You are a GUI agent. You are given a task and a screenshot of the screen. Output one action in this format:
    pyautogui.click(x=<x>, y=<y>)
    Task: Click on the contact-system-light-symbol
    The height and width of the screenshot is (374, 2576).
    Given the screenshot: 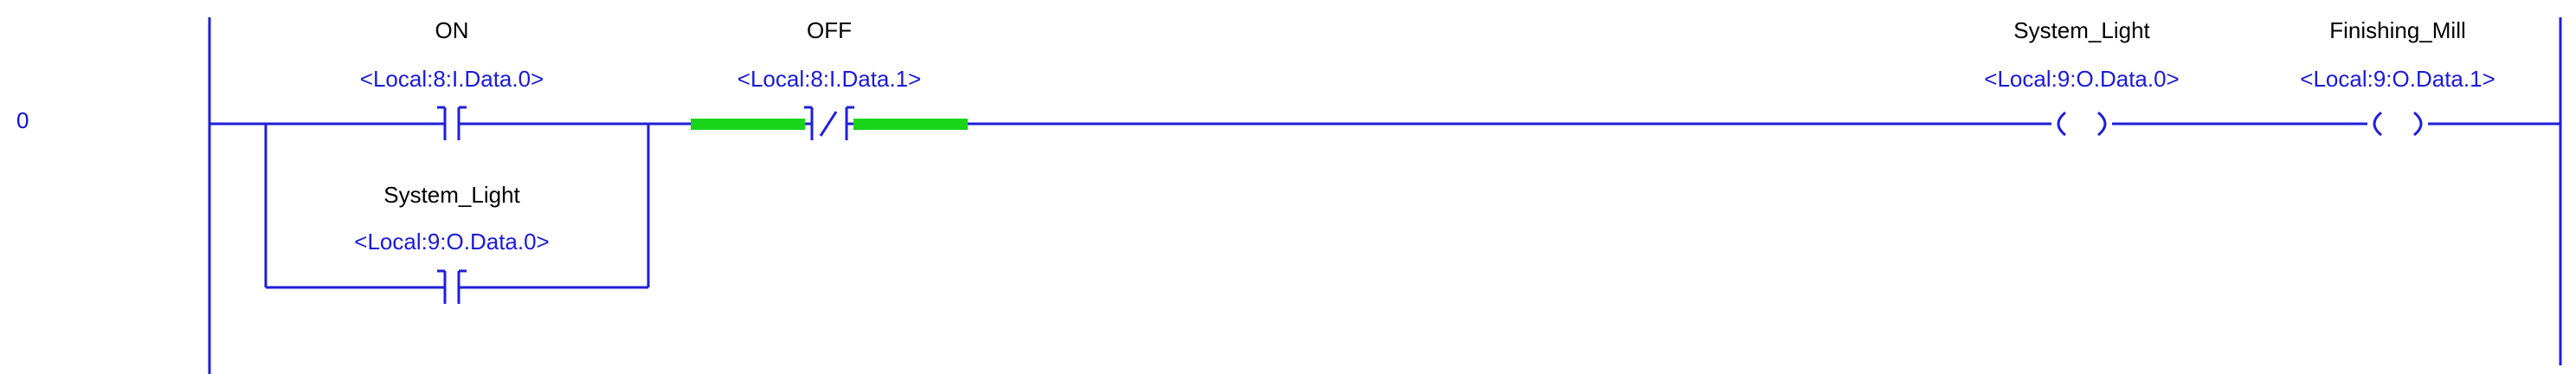 What is the action you would take?
    pyautogui.click(x=452, y=286)
    